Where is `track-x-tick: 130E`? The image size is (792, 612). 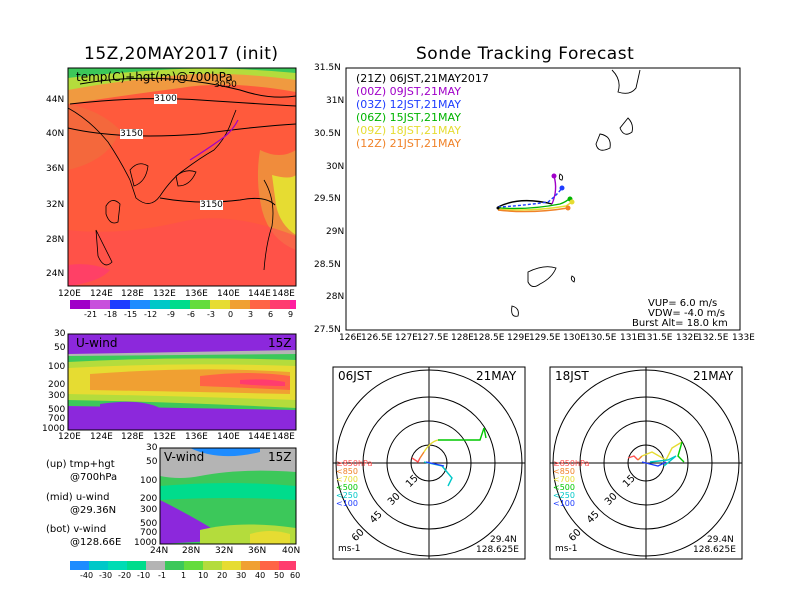 track-x-tick: 130E is located at coordinates (574, 338).